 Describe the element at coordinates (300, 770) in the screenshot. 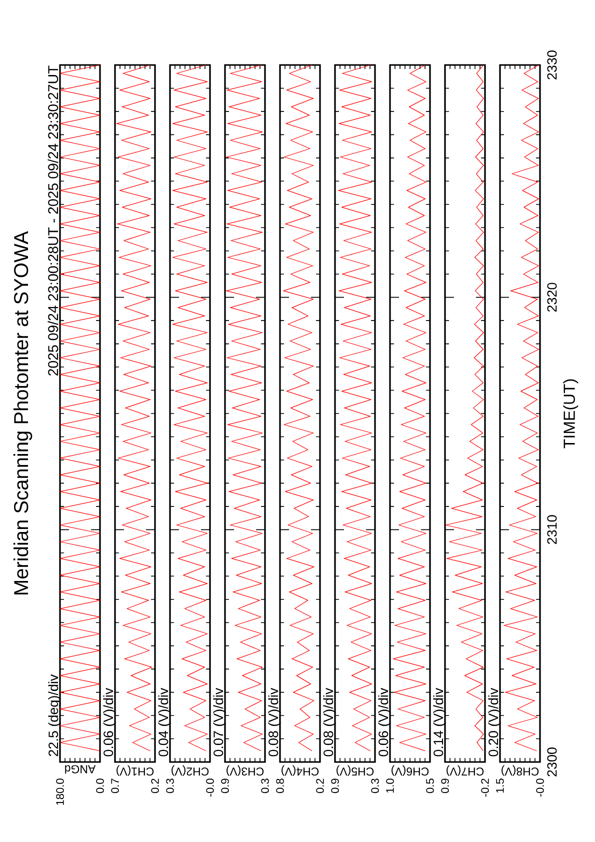

I see `x-axis-title: CH4(V)` at that location.